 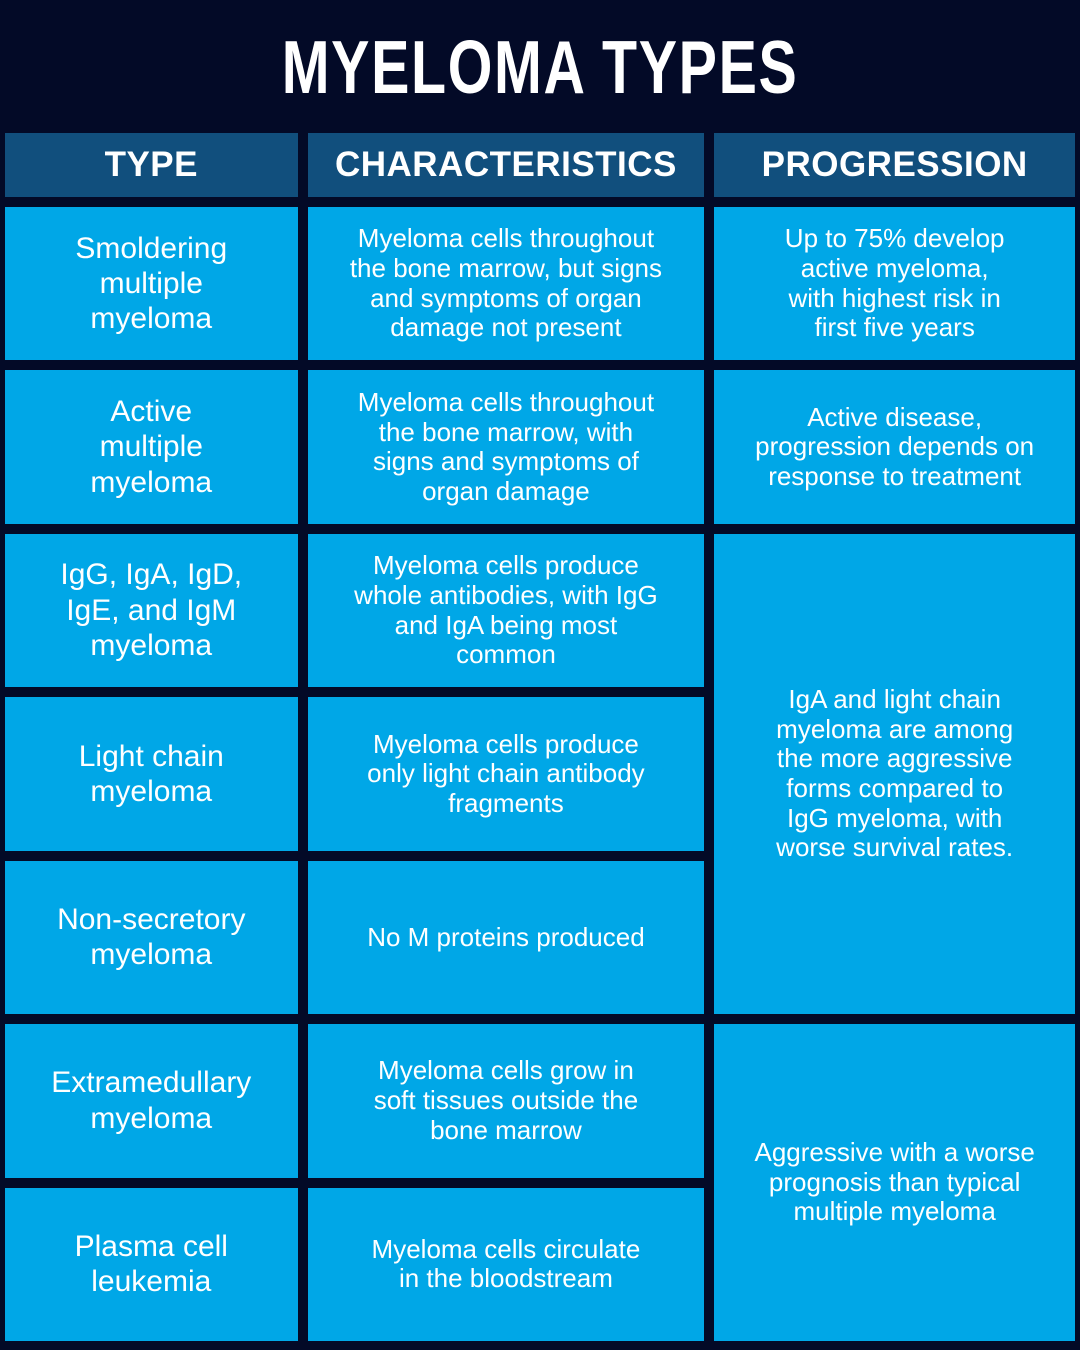 I want to click on column-header-progression: PROGRESSION, so click(x=894, y=165).